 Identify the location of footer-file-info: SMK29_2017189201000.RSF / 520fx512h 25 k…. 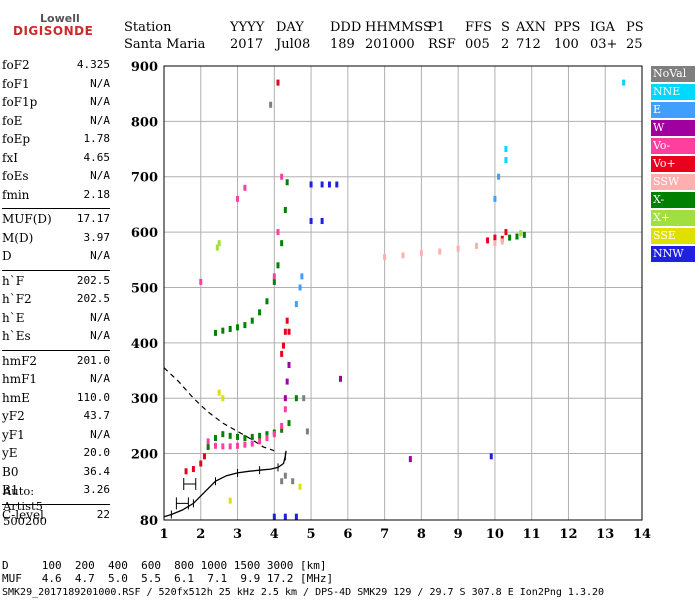
(303, 592).